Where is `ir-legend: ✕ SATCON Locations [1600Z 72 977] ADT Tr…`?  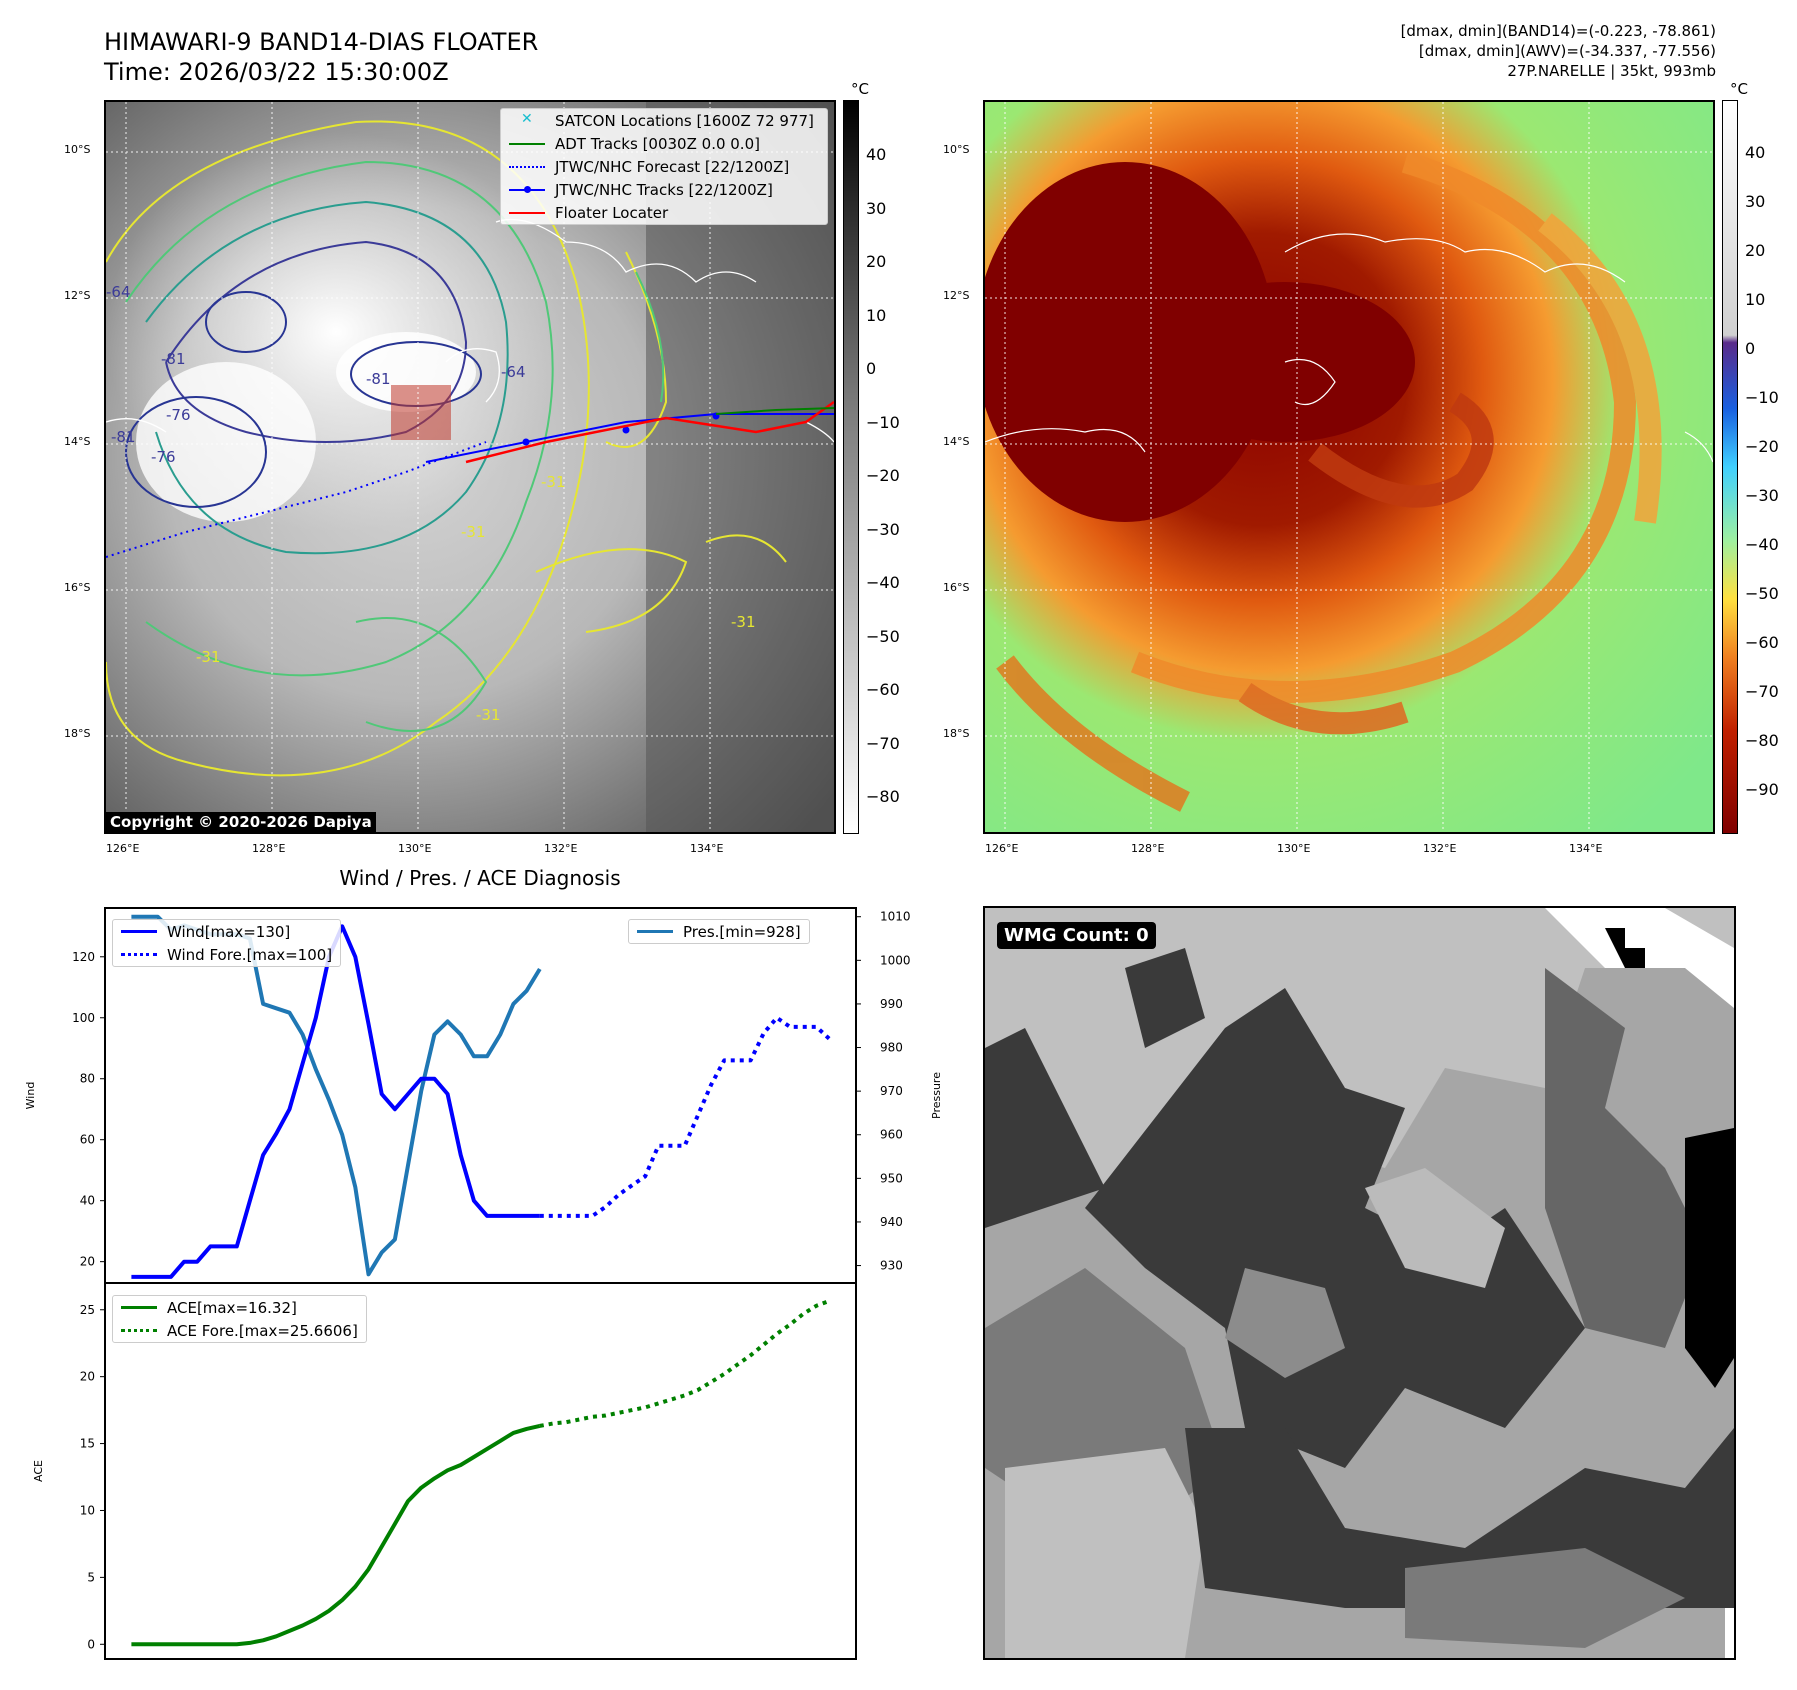 ir-legend: ✕ SATCON Locations [1600Z 72 977] ADT Tr… is located at coordinates (664, 166).